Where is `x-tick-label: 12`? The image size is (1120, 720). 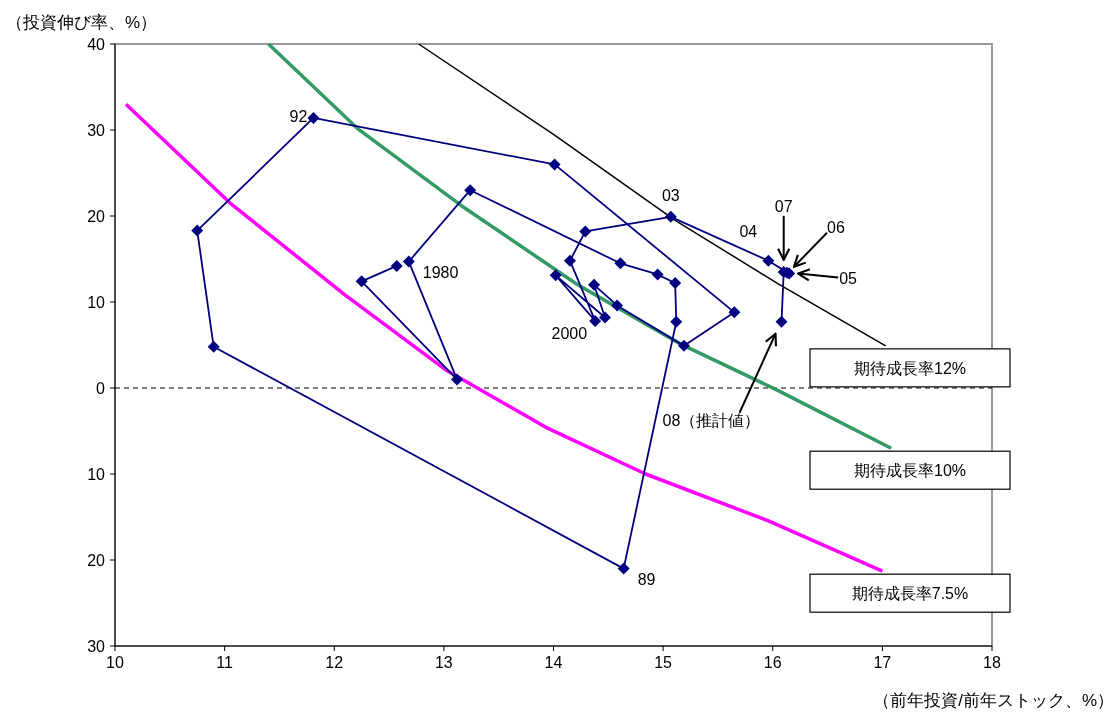
x-tick-label: 12 is located at coordinates (334, 662).